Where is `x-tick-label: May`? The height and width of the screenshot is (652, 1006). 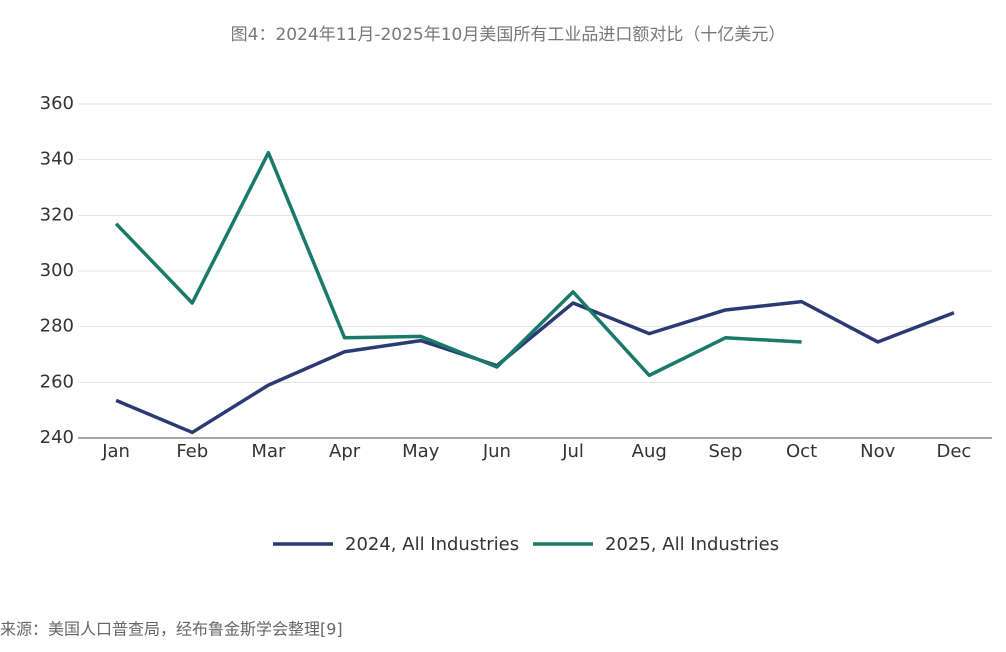 x-tick-label: May is located at coordinates (421, 451).